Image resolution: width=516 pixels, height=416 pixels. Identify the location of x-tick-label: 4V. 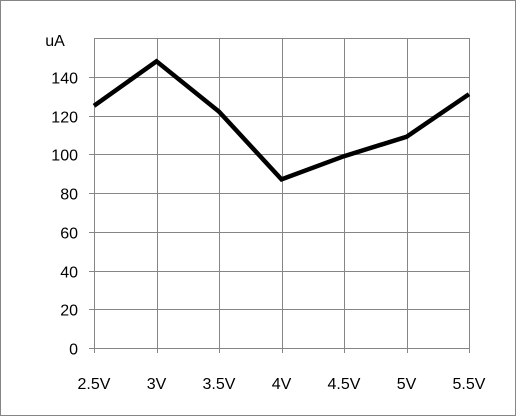
(282, 384).